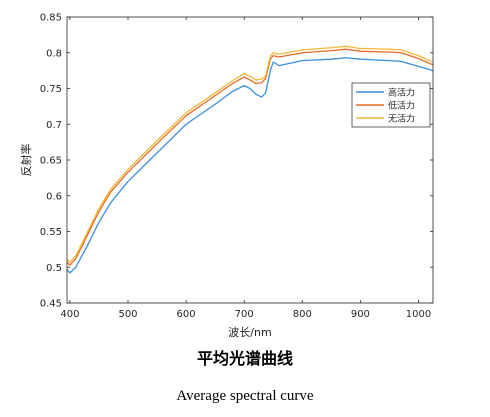 The image size is (490, 417). What do you see at coordinates (401, 93) in the screenshot?
I see `legend-label-1: 高活力` at bounding box center [401, 93].